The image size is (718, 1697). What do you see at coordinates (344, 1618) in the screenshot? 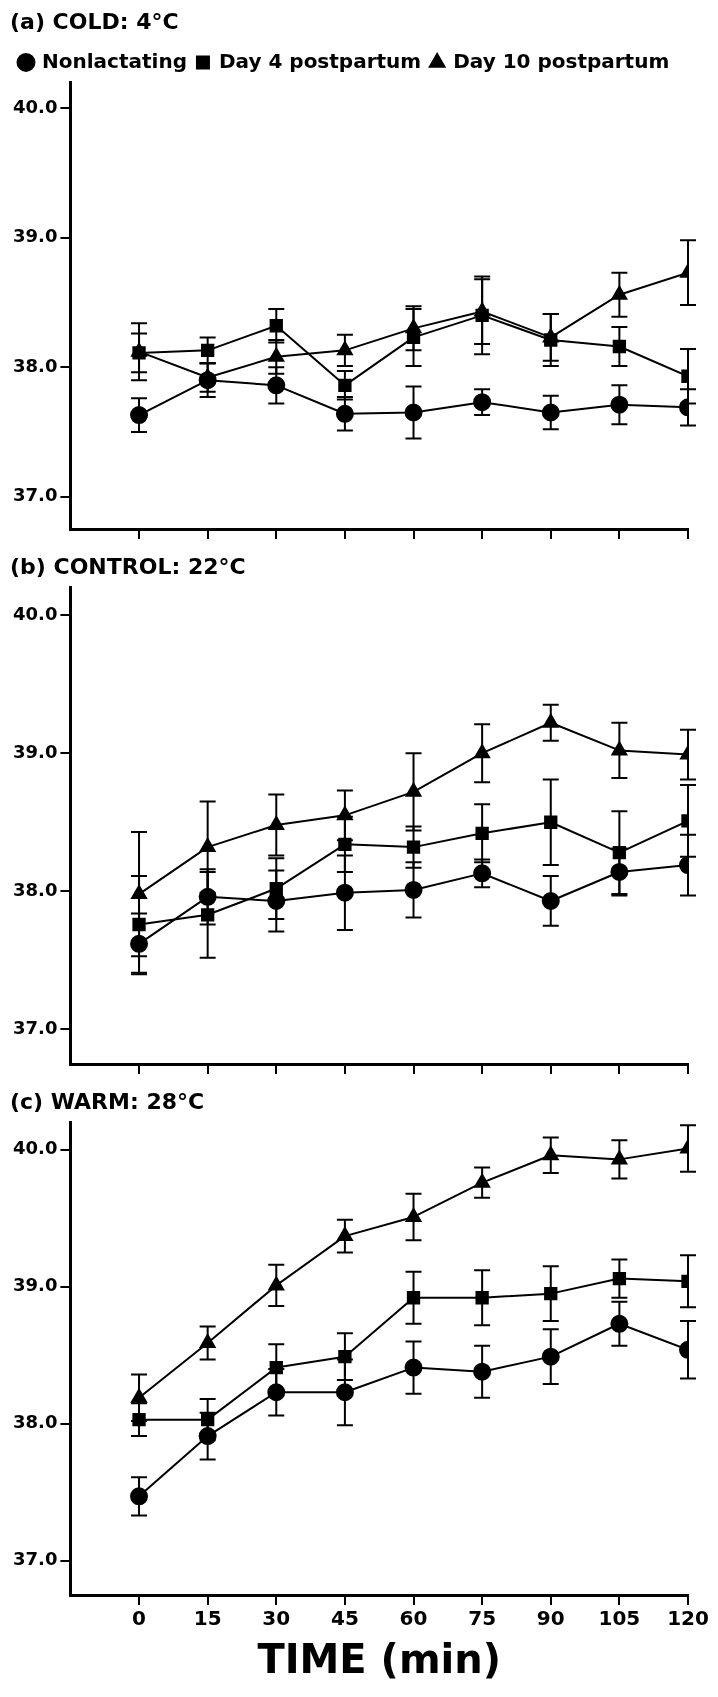
I see `x-tick-label: 45` at bounding box center [344, 1618].